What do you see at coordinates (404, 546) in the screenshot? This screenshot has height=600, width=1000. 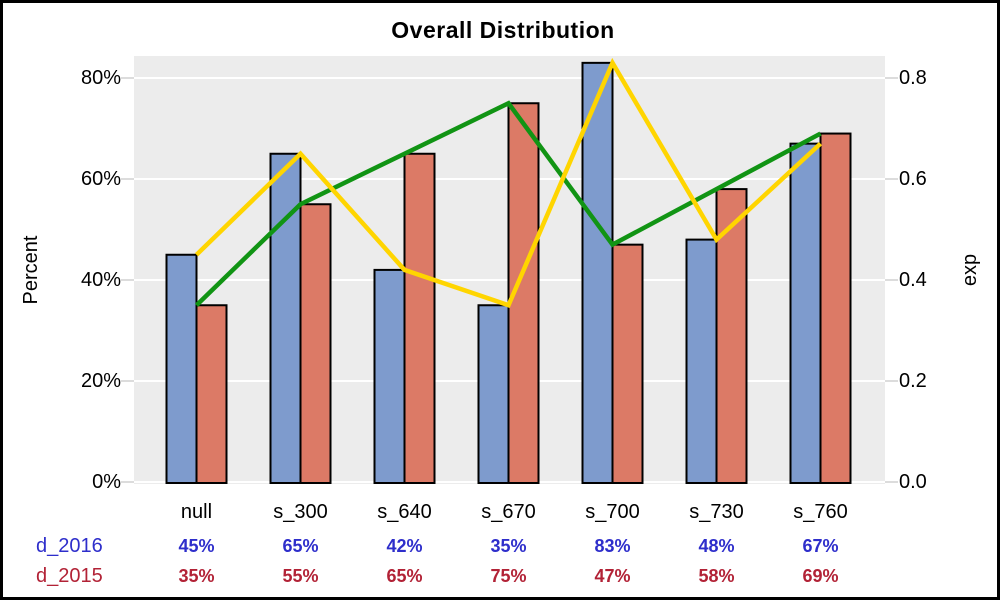 I see `table-value-d_2016-s_640: 42%` at bounding box center [404, 546].